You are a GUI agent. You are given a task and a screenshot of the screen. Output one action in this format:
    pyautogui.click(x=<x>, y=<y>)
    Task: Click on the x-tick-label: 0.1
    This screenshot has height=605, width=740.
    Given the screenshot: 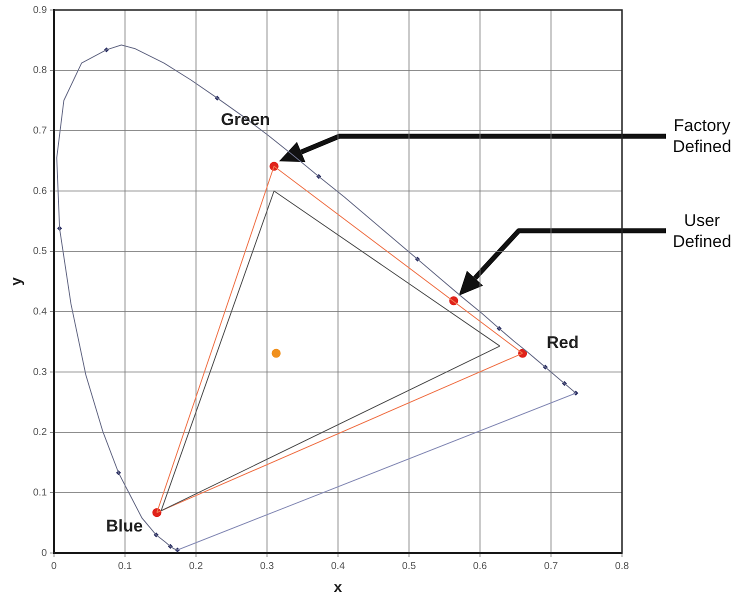 What is the action you would take?
    pyautogui.click(x=125, y=566)
    